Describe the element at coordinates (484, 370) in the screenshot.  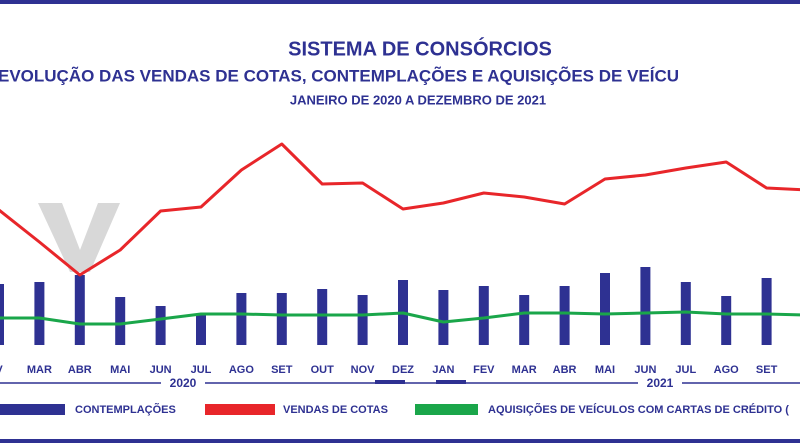
I see `x-tick-label: FEV` at that location.